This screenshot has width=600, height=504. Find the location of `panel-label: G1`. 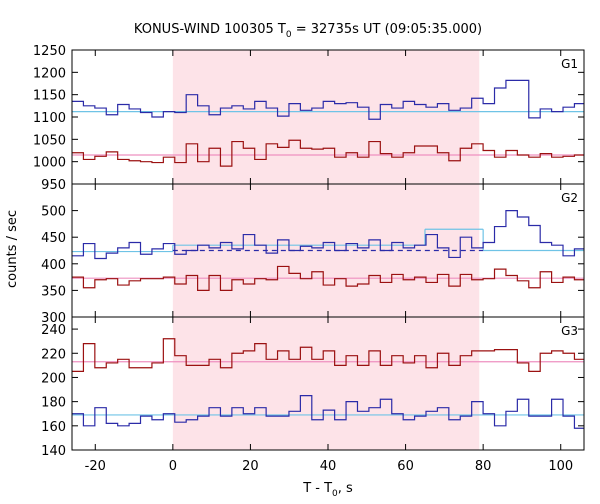

panel-label: G1 is located at coordinates (569, 64).